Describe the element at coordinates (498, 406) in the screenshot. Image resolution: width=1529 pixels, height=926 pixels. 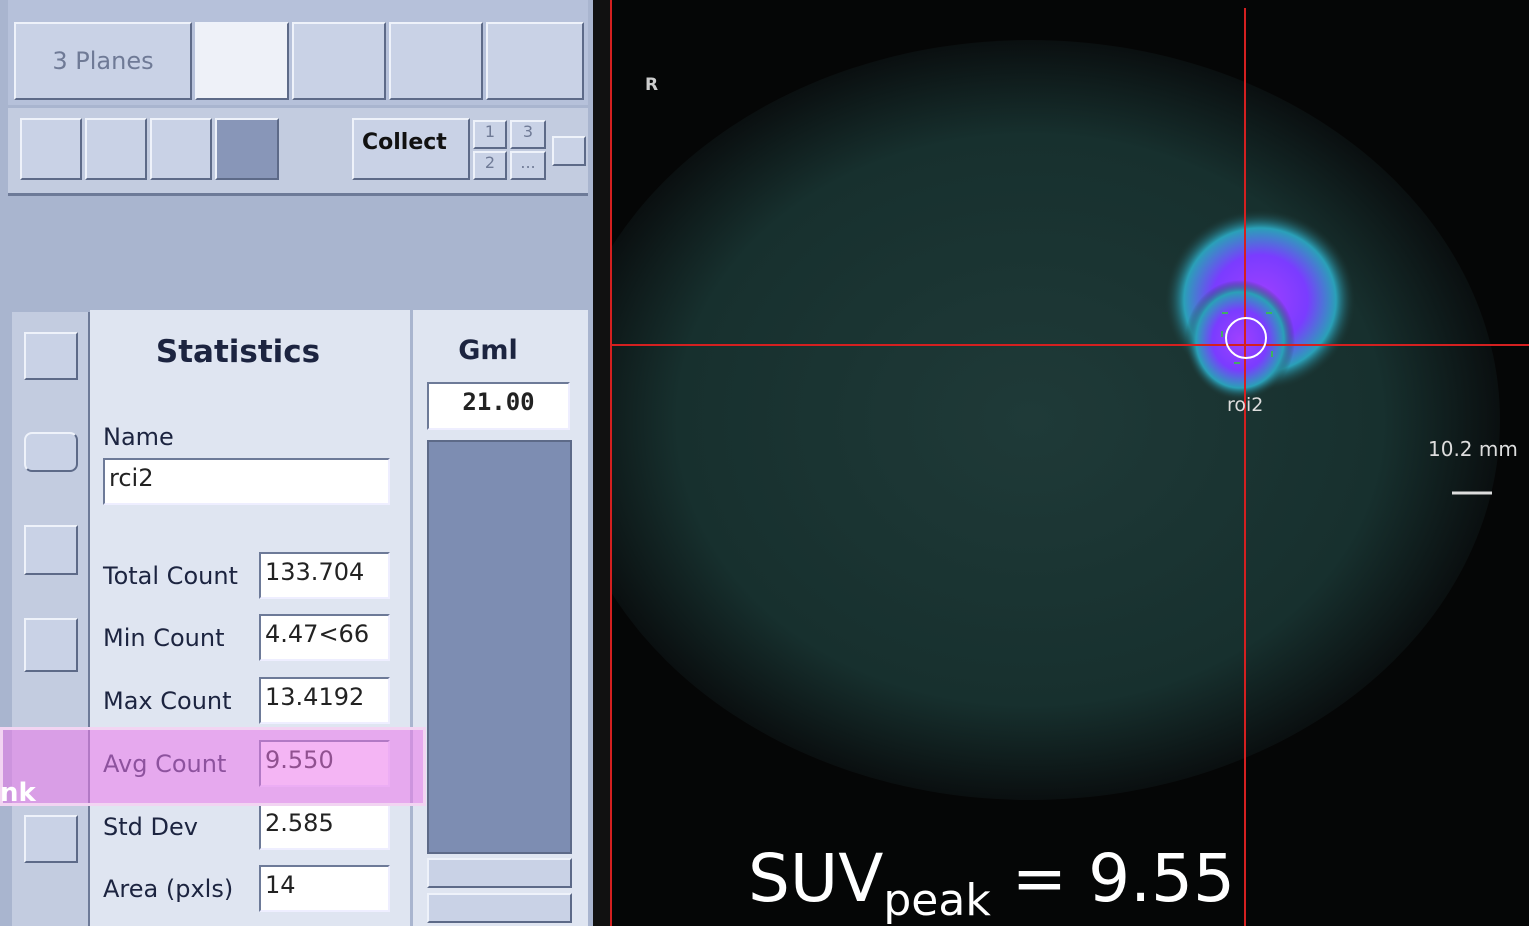
I see `gml-input: 21.00` at that location.